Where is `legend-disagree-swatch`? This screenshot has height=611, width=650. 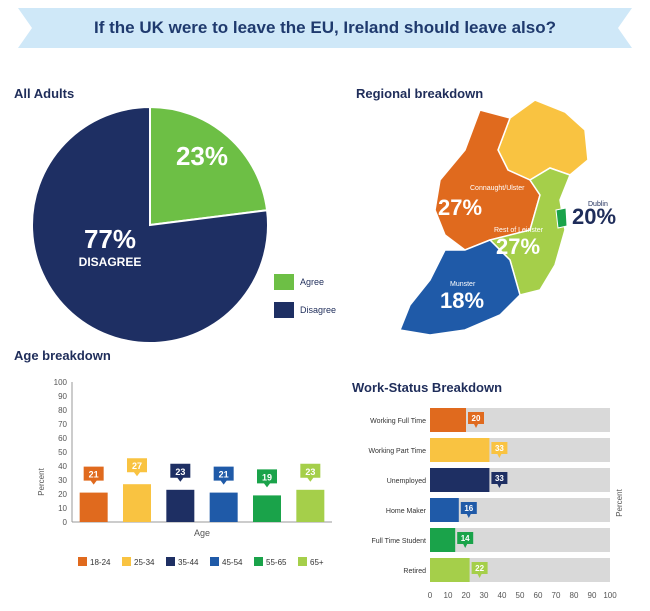 legend-disagree-swatch is located at coordinates (284, 310).